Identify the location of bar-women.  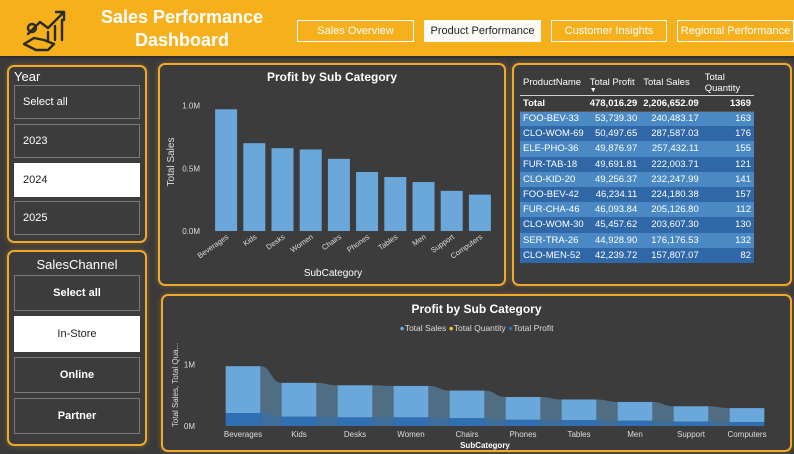
(310, 190).